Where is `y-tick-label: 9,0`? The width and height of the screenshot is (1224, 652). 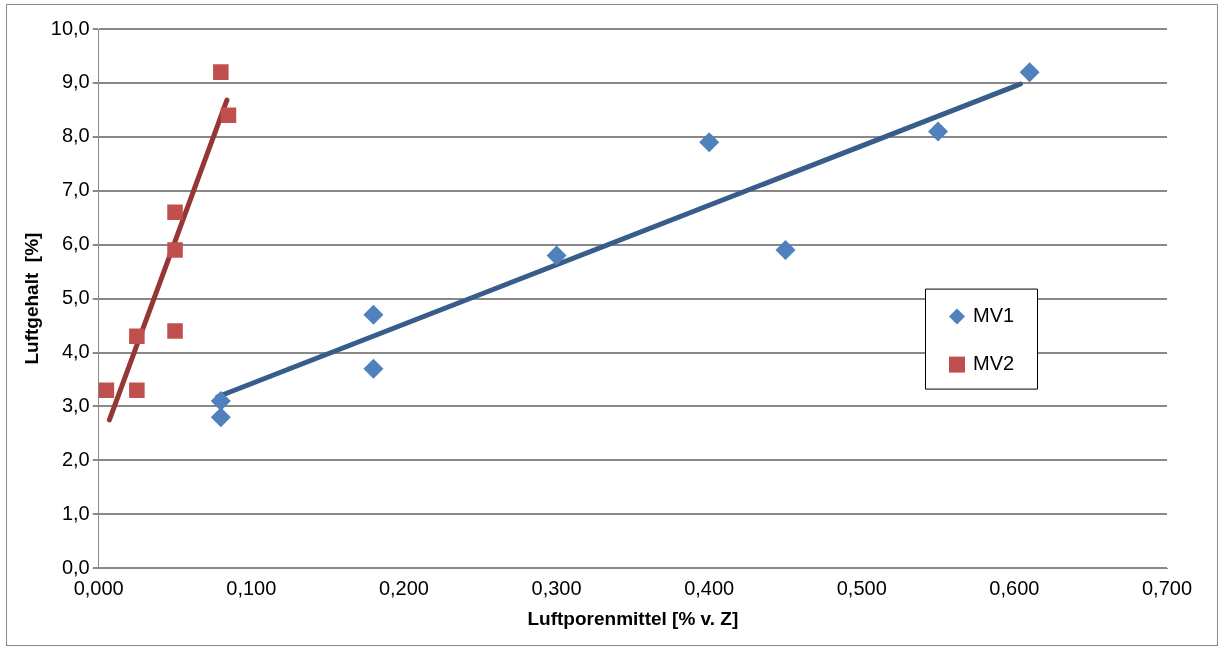 y-tick-label: 9,0 is located at coordinates (75, 81).